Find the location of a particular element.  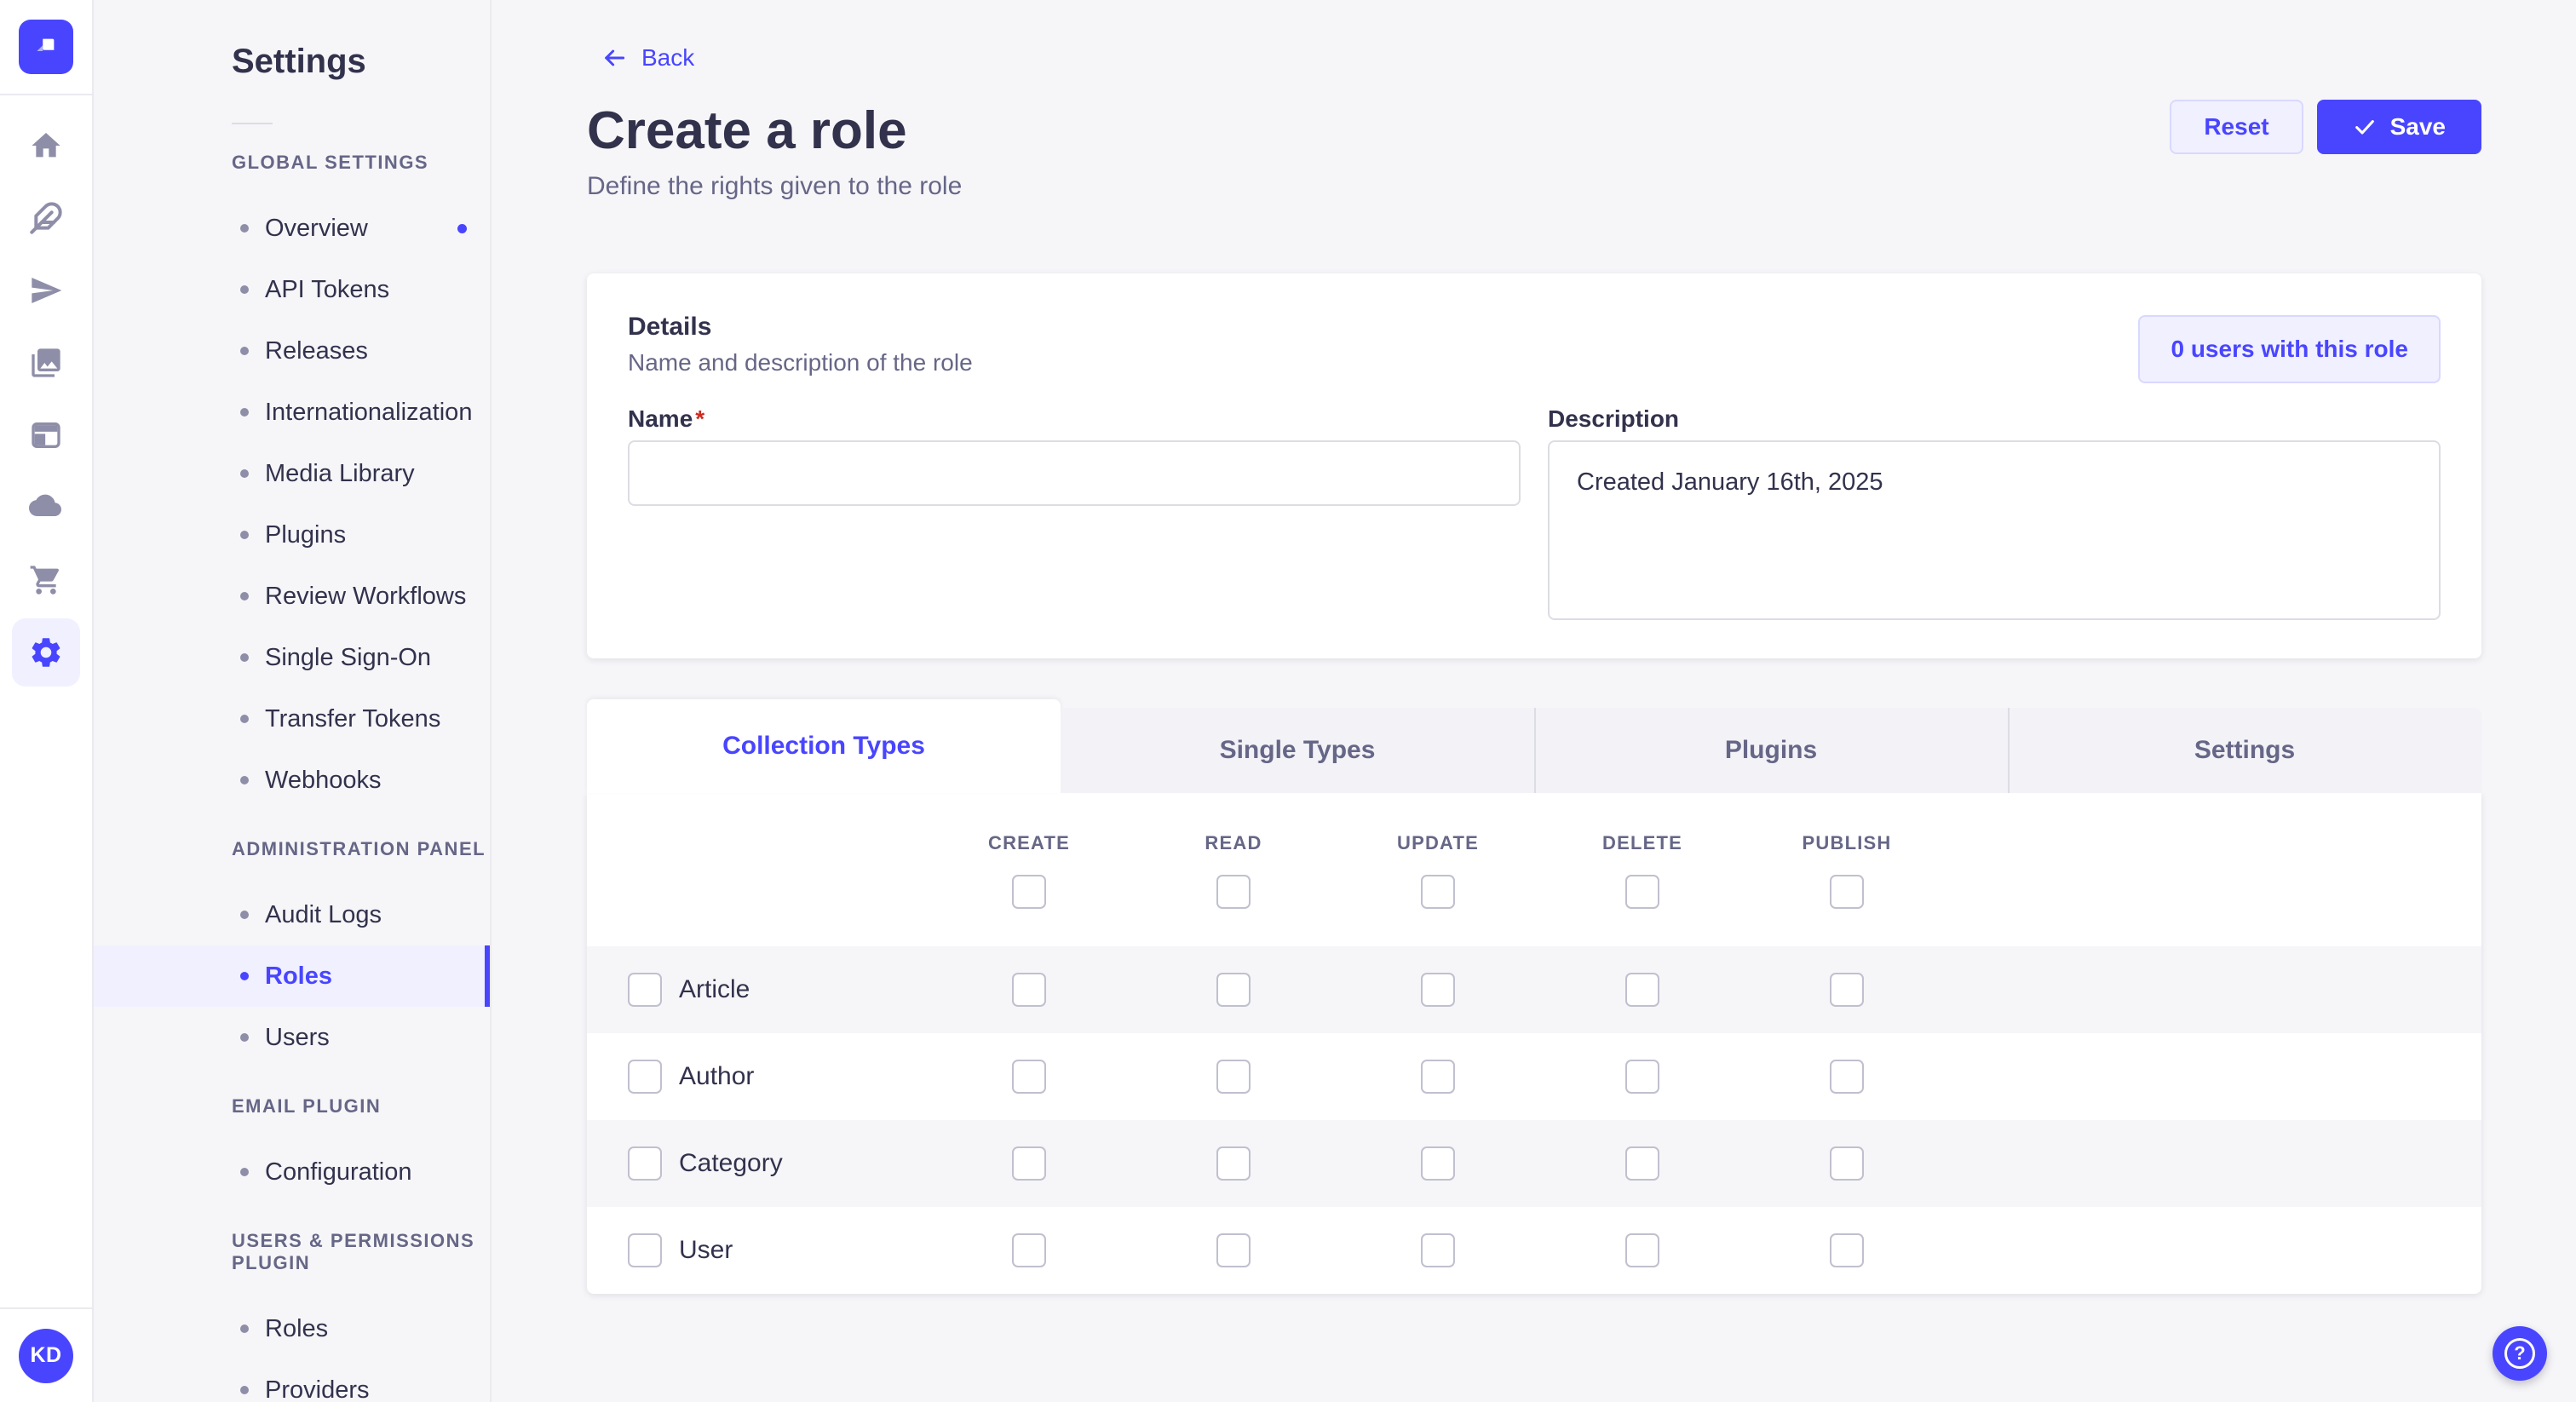

category-read-checkbox is located at coordinates (1234, 1163).